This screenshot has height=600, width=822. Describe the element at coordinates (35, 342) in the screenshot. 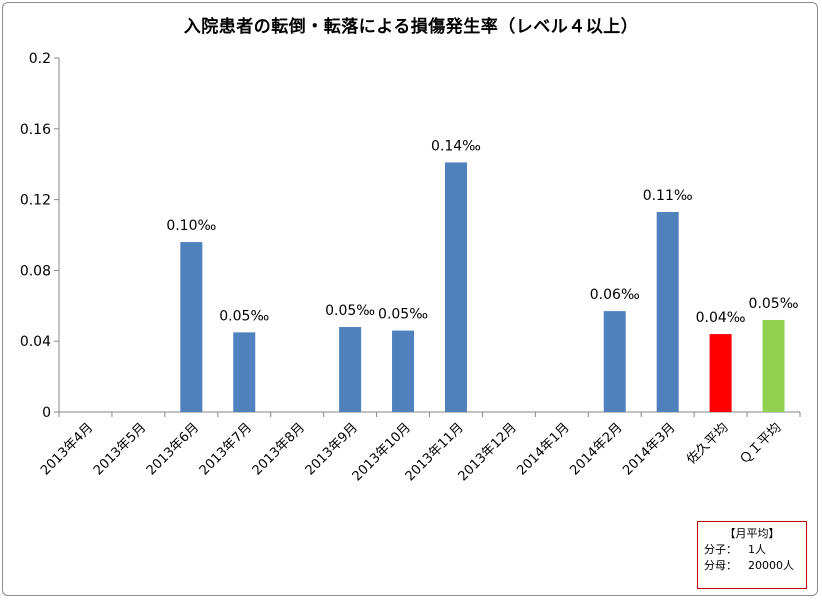

I see `y-tick-label: 0.04` at that location.